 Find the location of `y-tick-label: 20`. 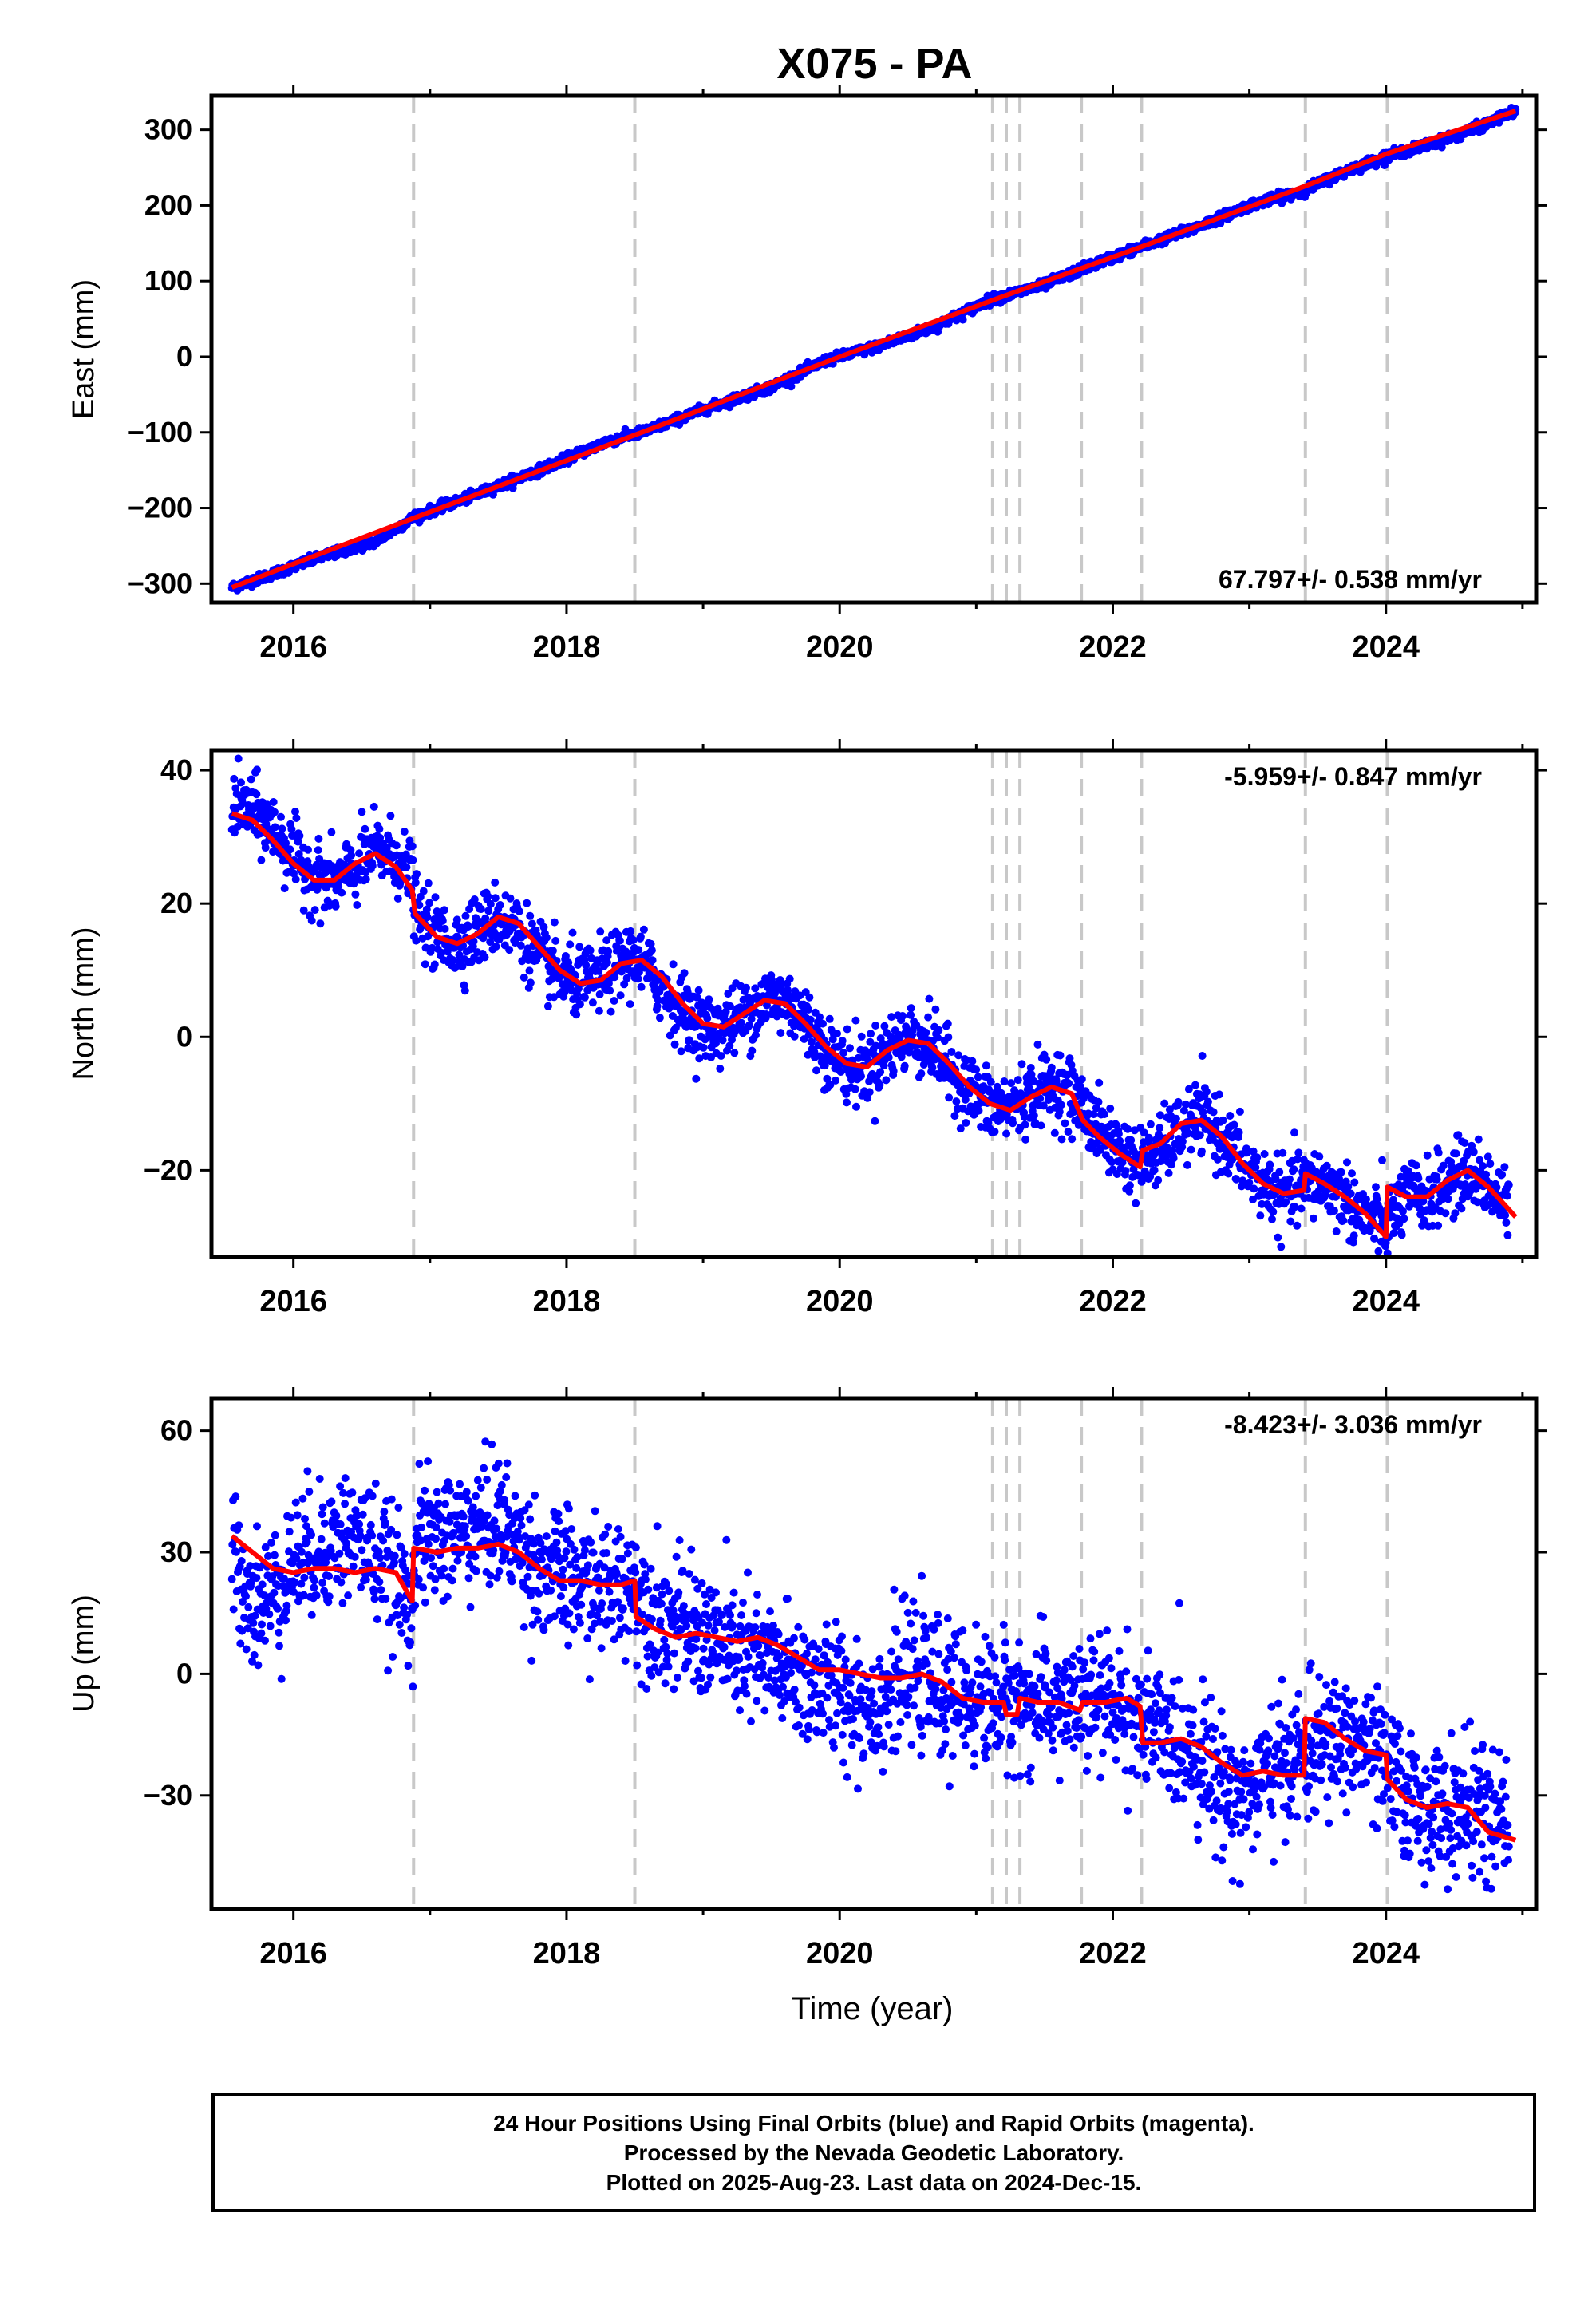

y-tick-label: 20 is located at coordinates (176, 903).